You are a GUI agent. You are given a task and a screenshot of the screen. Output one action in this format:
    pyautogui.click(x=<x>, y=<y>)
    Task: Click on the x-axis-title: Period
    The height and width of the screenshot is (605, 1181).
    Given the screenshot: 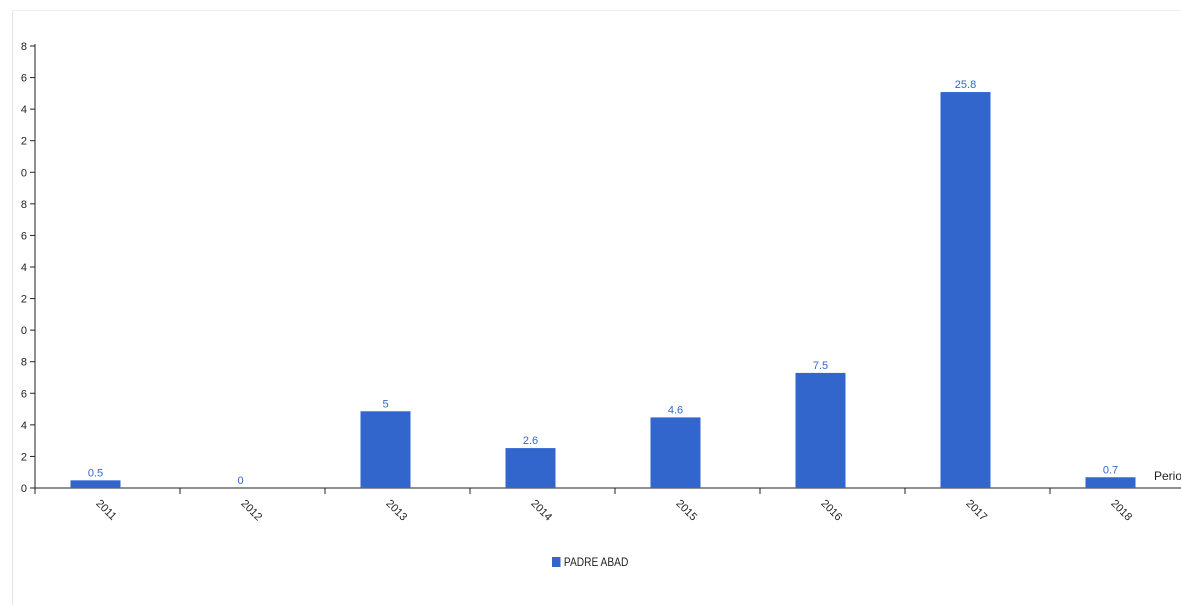 What is the action you would take?
    pyautogui.click(x=1167, y=476)
    